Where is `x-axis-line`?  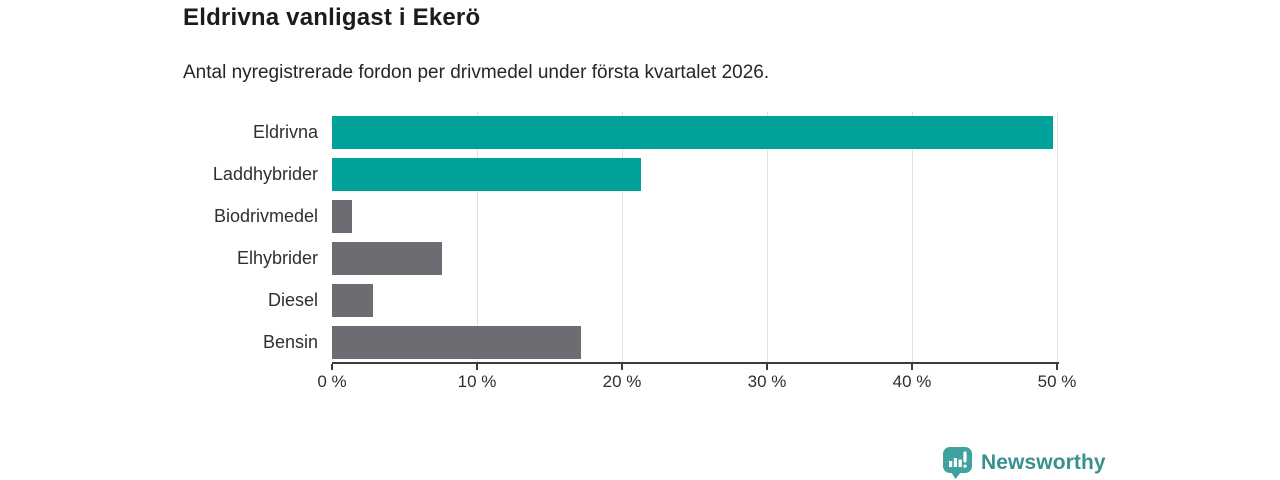 x-axis-line is located at coordinates (695, 363).